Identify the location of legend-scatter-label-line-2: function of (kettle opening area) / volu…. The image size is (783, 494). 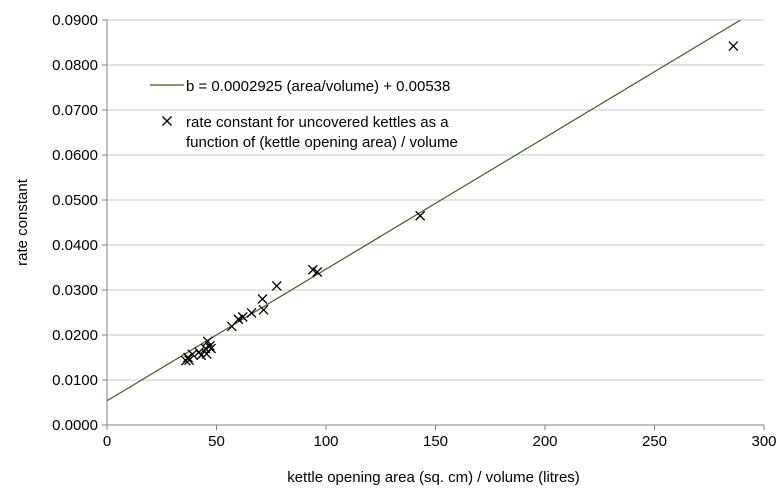
(322, 142).